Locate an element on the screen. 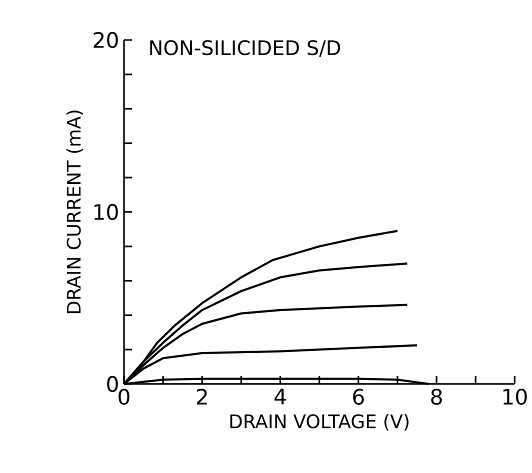  y-axis-title: DRAIN CURRENT (mA) is located at coordinates (74, 212).